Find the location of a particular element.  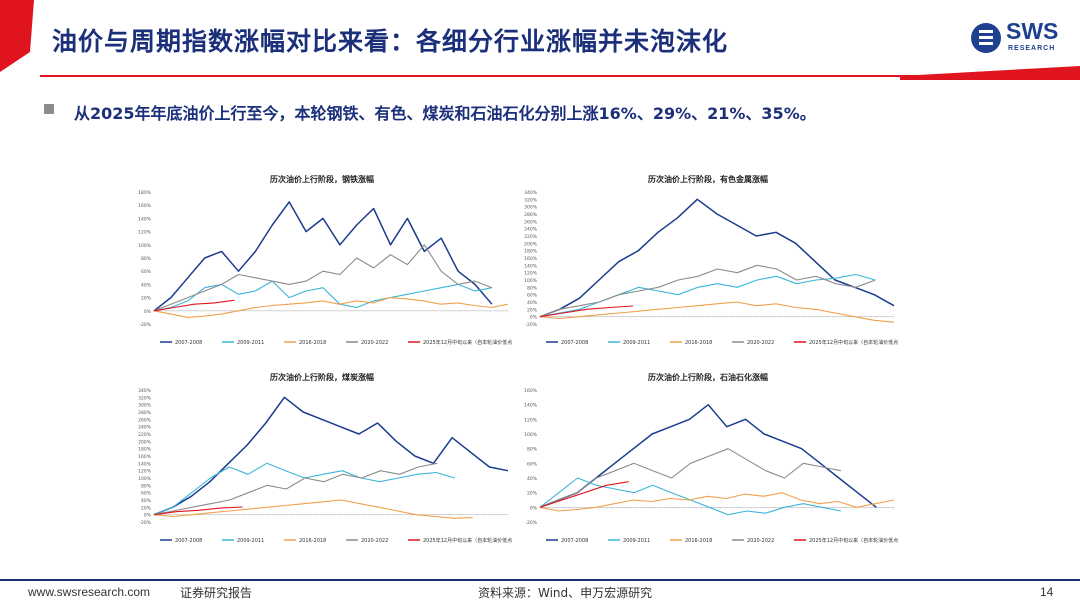

y-tick-label: 320% is located at coordinates (145, 398).